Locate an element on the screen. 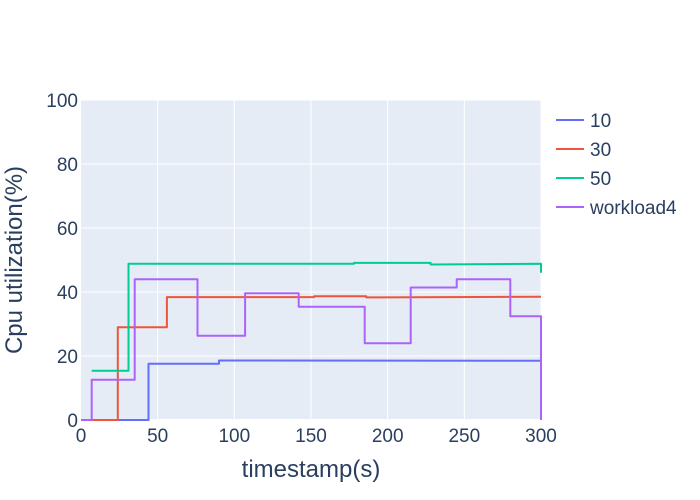 The width and height of the screenshot is (700, 500). x-tick-label: 100 is located at coordinates (234, 436).